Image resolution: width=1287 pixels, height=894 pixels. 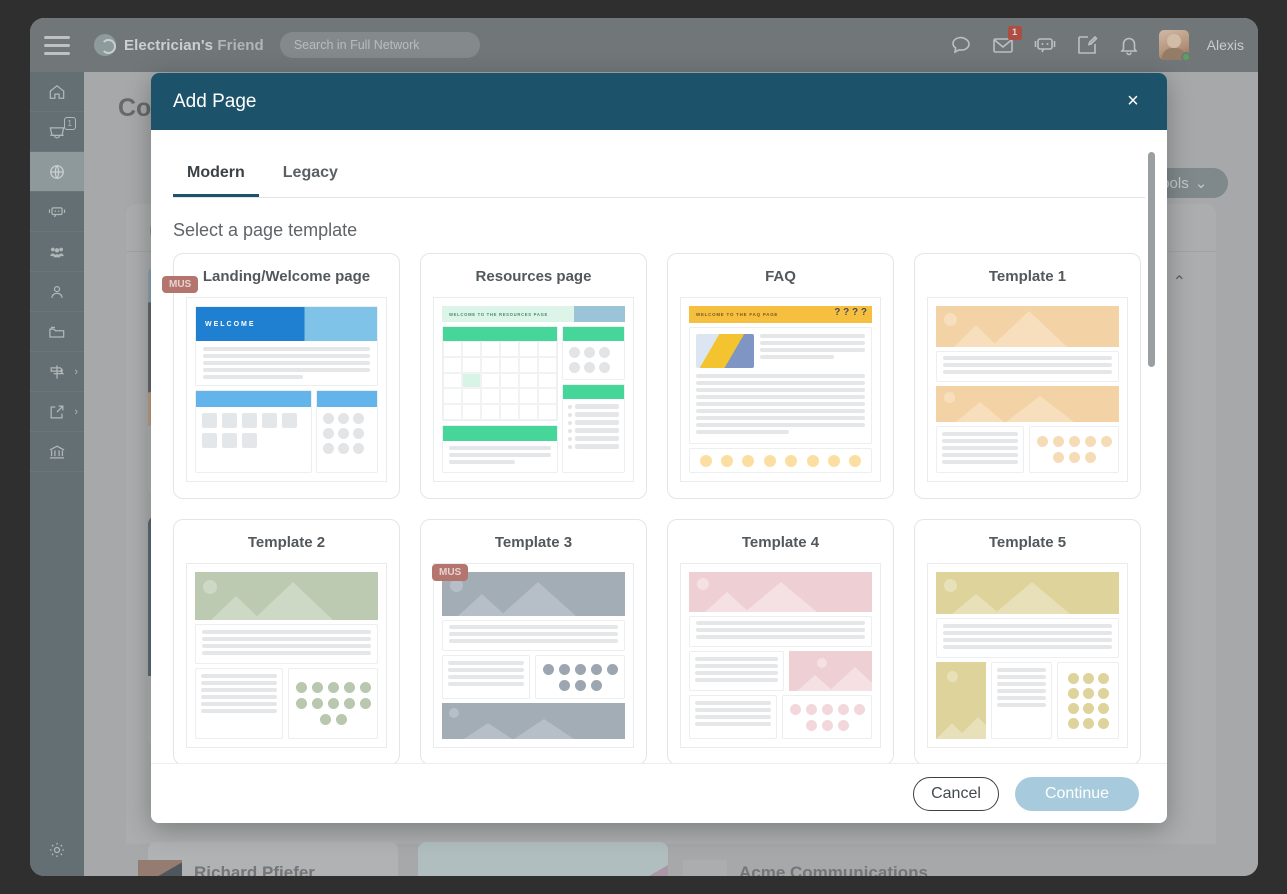 I want to click on person-icon, so click(x=57, y=291).